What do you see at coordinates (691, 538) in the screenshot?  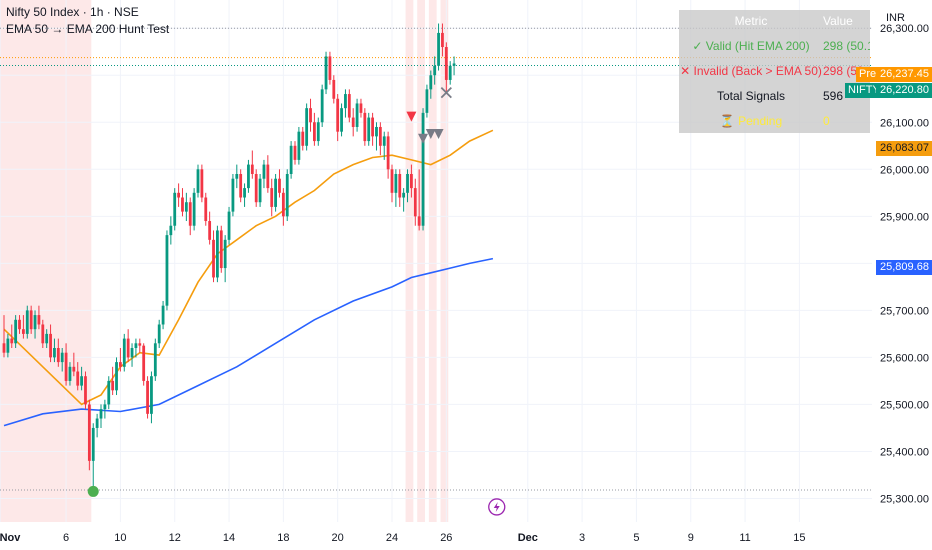 I see `x-tick-label-12: 9` at bounding box center [691, 538].